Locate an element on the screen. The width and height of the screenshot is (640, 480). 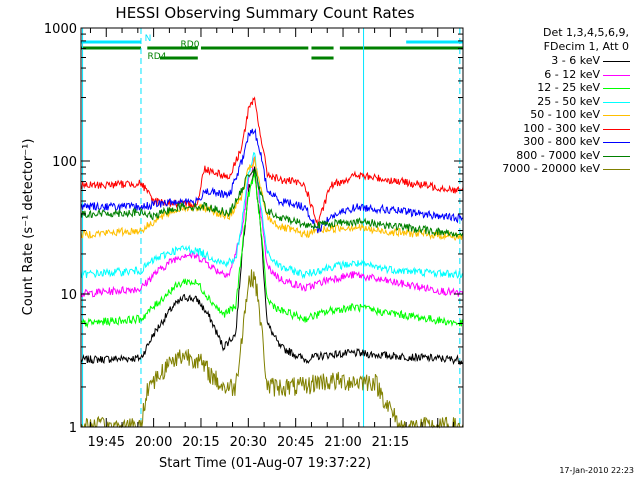
legend-item: 6 - 12 keV is located at coordinates (558, 75).